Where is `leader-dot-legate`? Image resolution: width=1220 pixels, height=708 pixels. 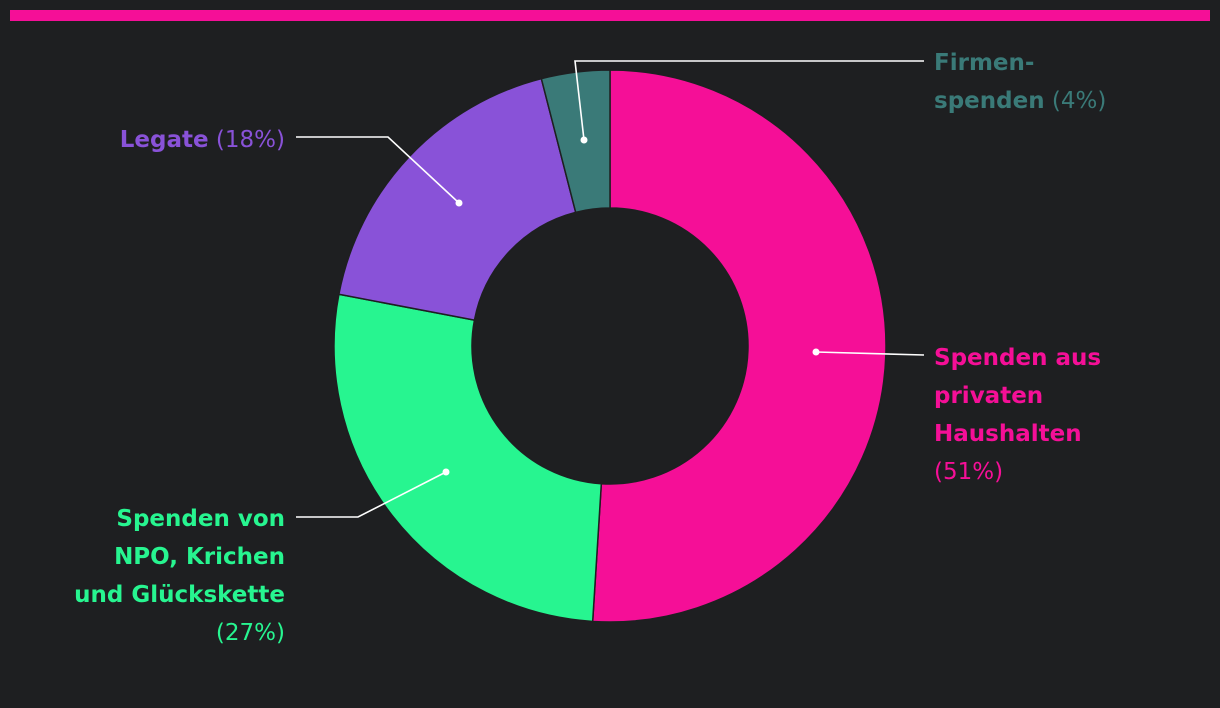
leader-dot-legate is located at coordinates (459, 203).